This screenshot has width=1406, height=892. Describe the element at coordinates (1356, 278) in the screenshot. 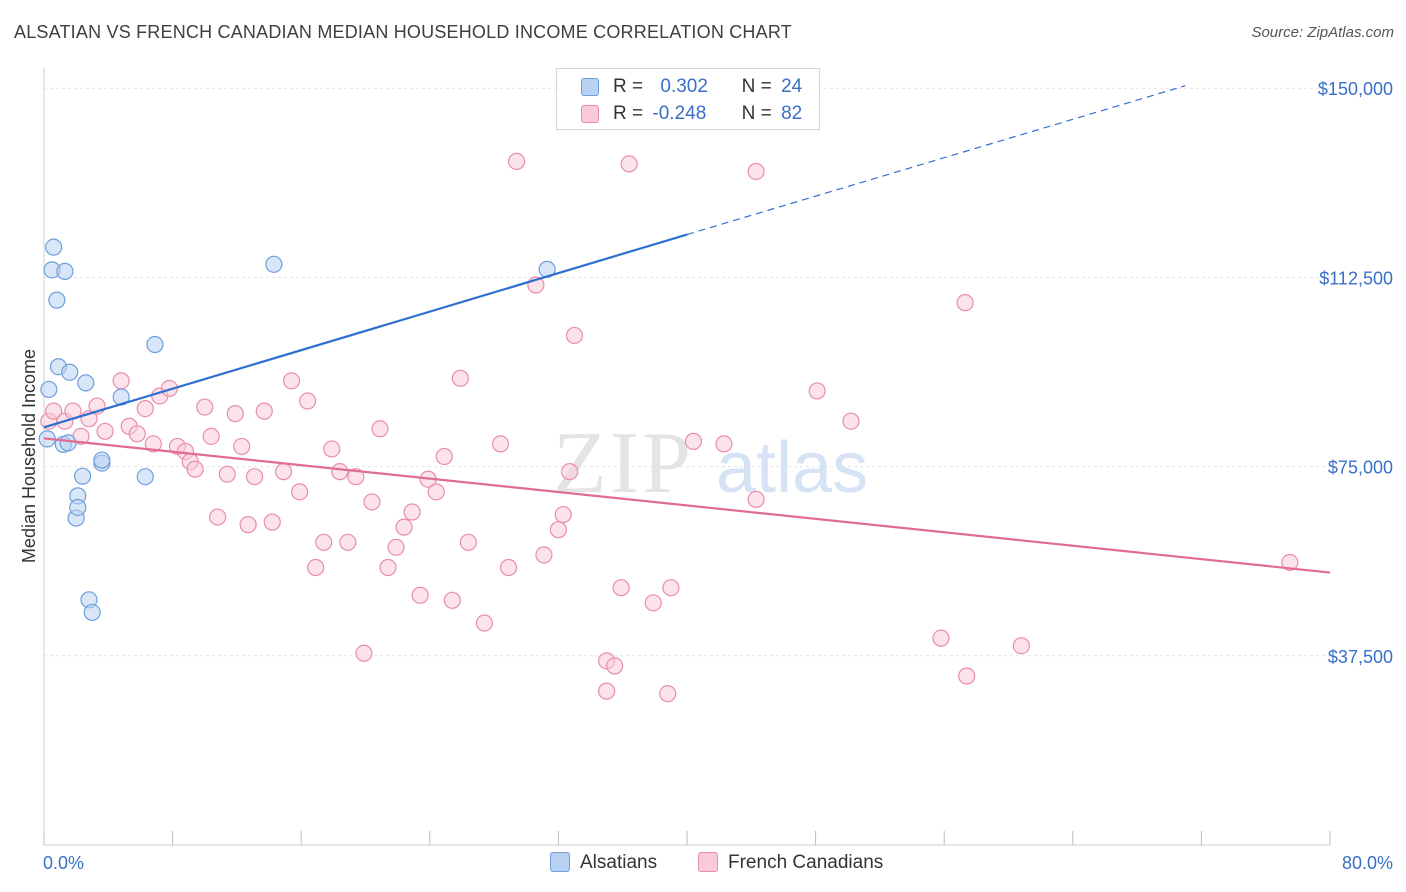

I see `y-tick-label: $112,500` at that location.